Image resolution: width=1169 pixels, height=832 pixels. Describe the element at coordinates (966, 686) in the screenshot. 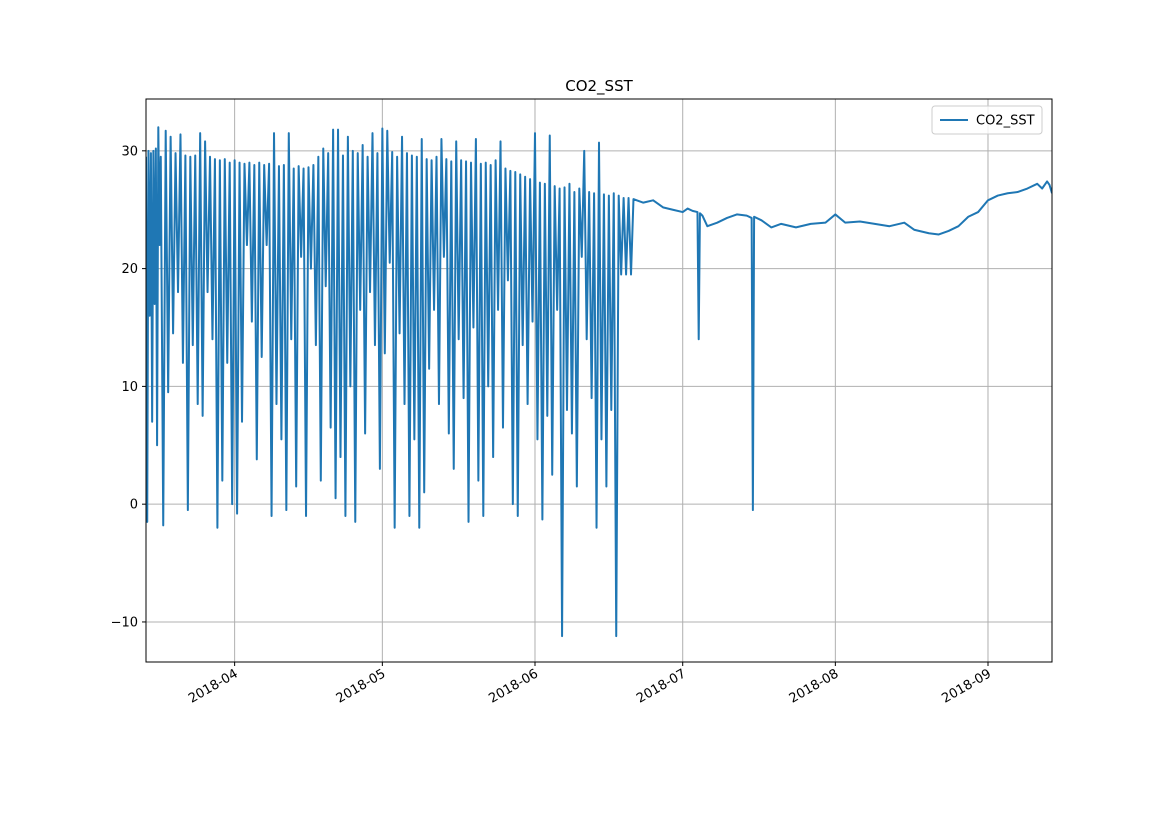

I see `x-tick-label: 2018-09` at that location.